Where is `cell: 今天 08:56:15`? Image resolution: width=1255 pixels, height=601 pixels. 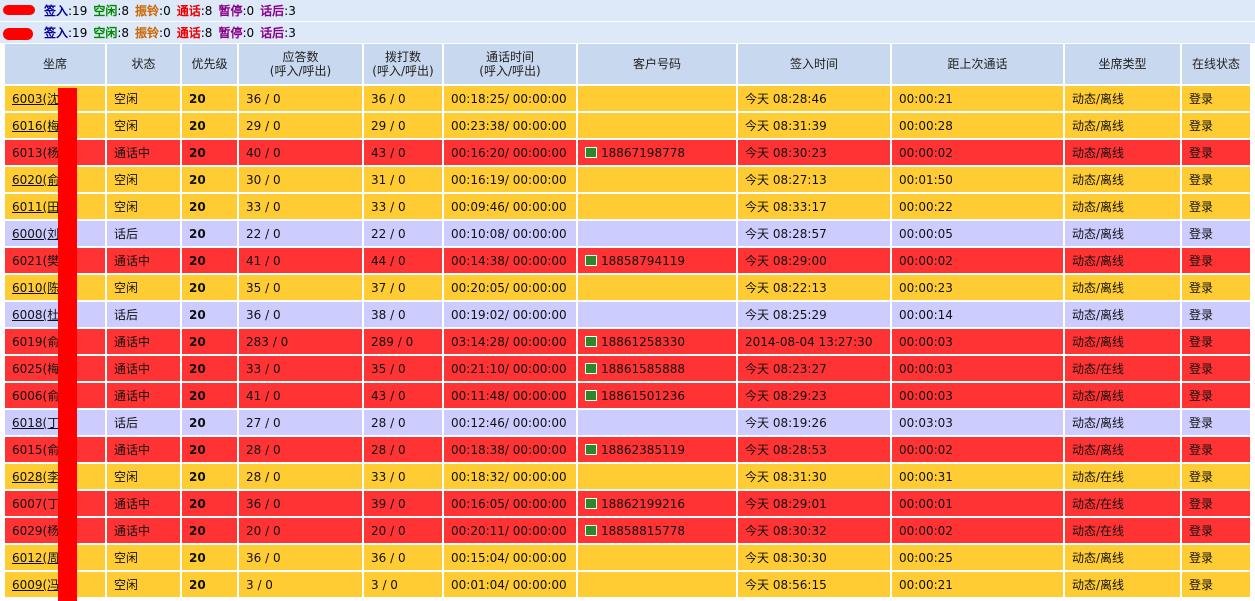 cell: 今天 08:56:15 is located at coordinates (814, 584).